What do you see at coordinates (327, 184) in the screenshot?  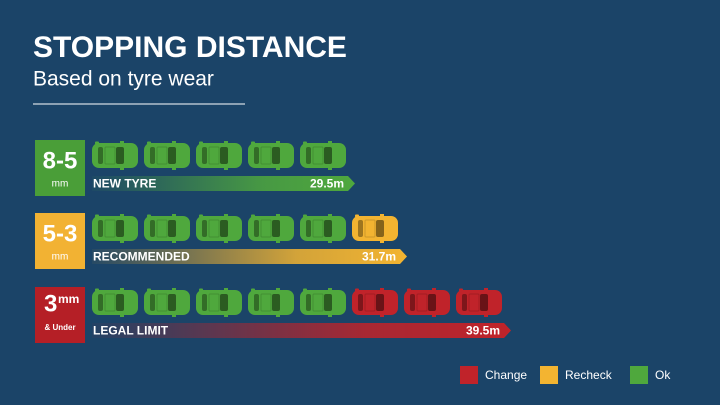 I see `value-label: 29.5m` at bounding box center [327, 184].